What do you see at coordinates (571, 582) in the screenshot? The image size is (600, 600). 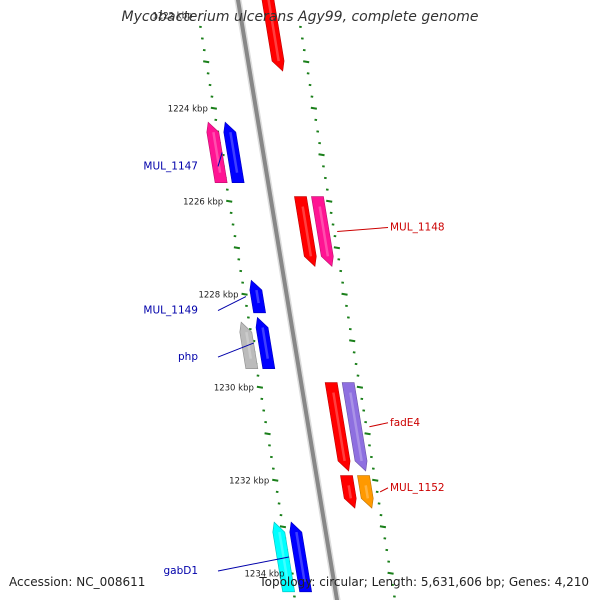 I see `genes-value: 4,210` at bounding box center [571, 582].